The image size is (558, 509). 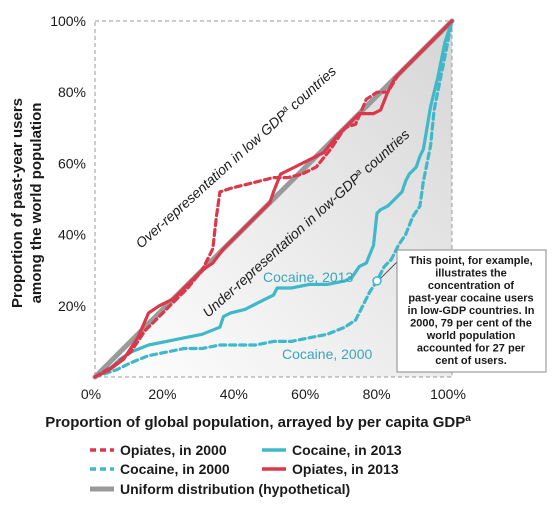 I want to click on legend-label: Uniform distribution (hypothetical), so click(x=235, y=489).